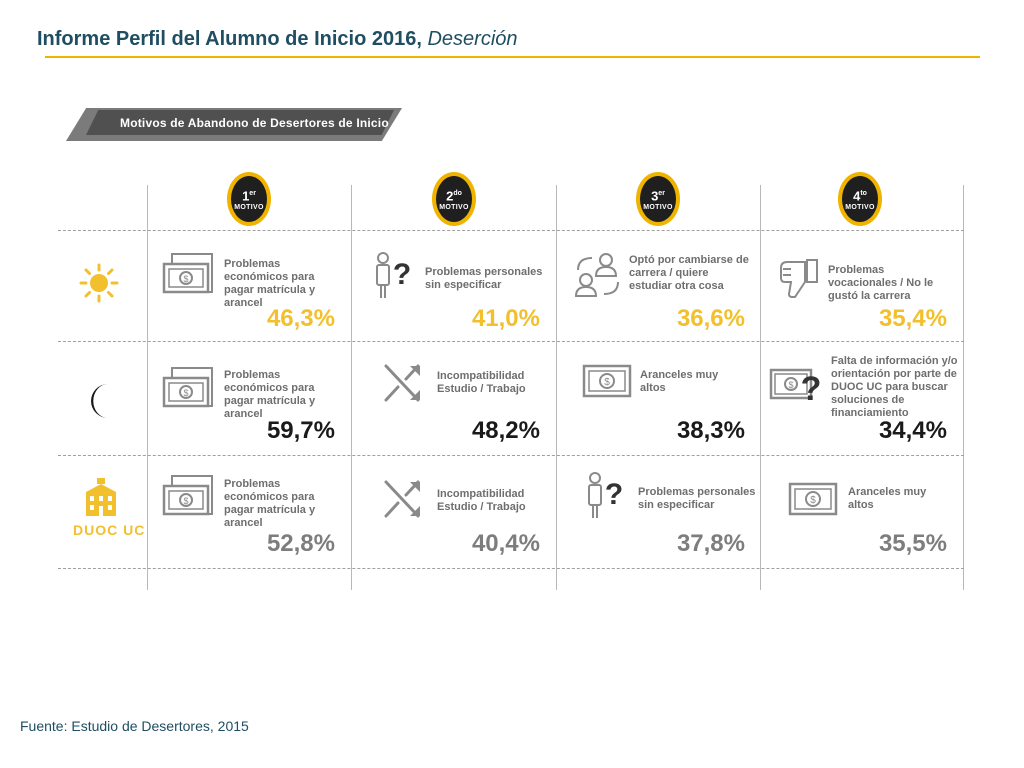 This screenshot has height=768, width=1024. I want to click on motivo-badge-2: 2do MOTIVO, so click(454, 199).